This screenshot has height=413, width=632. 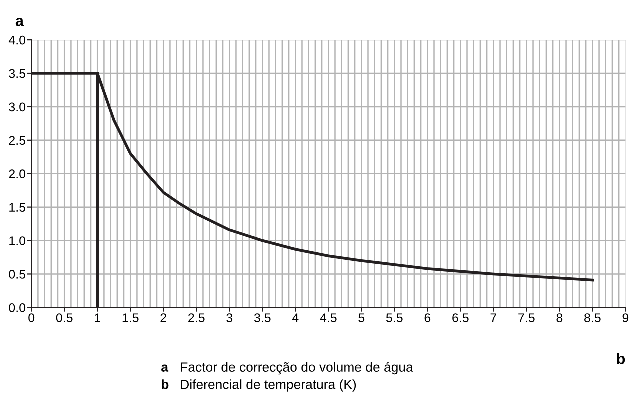 I want to click on y-tick-label: 2.0, so click(x=17, y=174).